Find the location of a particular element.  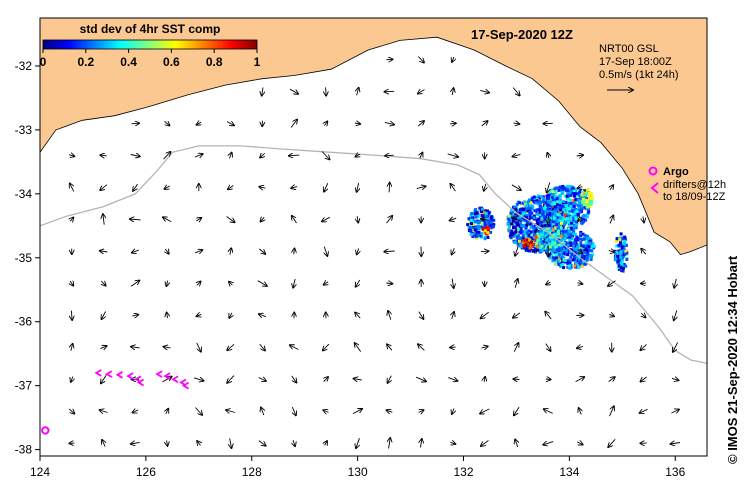

drifter-position is located at coordinates (167, 376).